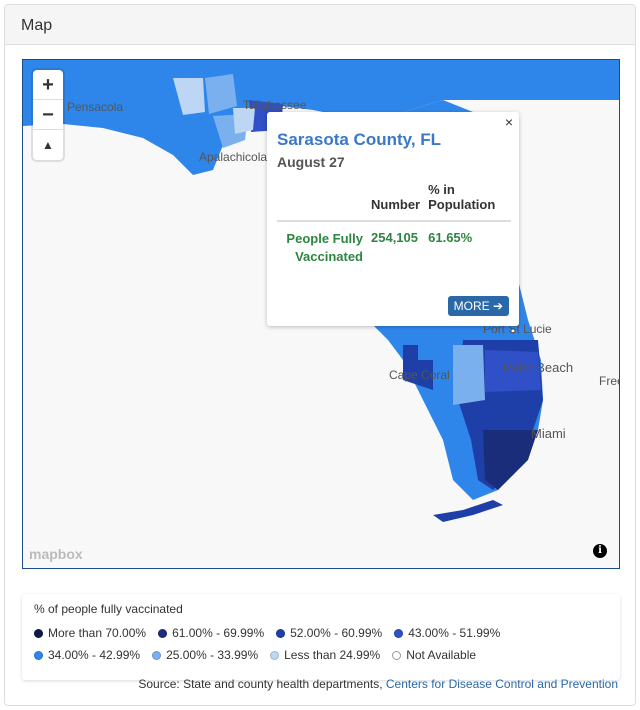 Image resolution: width=640 pixels, height=710 pixels. What do you see at coordinates (394, 247) in the screenshot?
I see `table-row: People Fully Vaccinated 254,105 61.65%` at bounding box center [394, 247].